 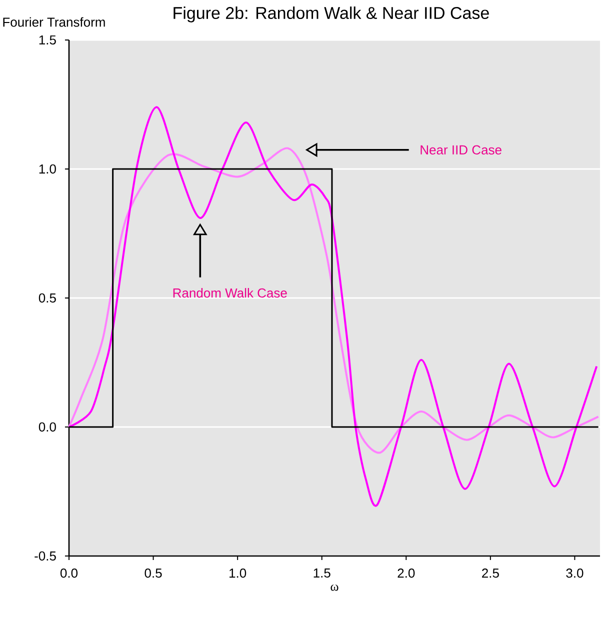 What do you see at coordinates (406, 573) in the screenshot?
I see `x-tick-label: 2.0` at bounding box center [406, 573].